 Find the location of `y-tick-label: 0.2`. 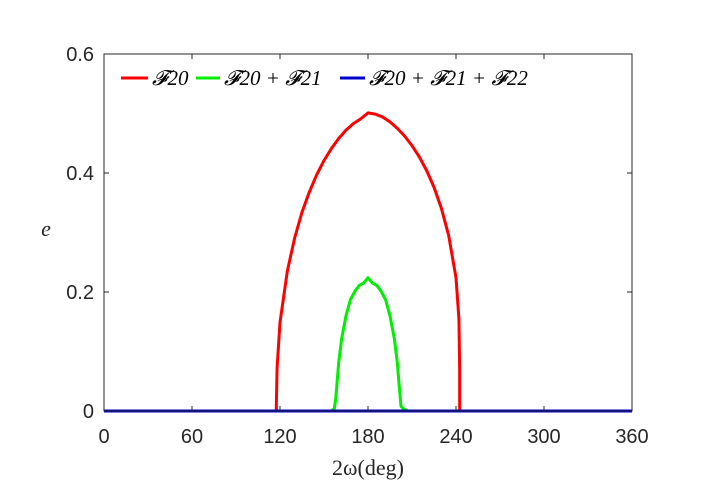

y-tick-label: 0.2 is located at coordinates (80, 293).